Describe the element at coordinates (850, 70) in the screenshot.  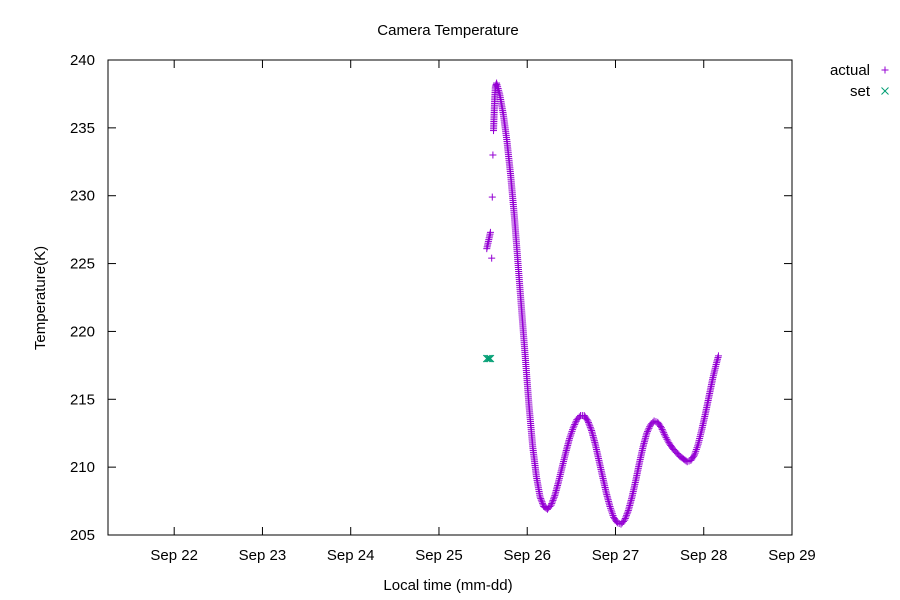
I see `legend-label-actual: actual` at that location.